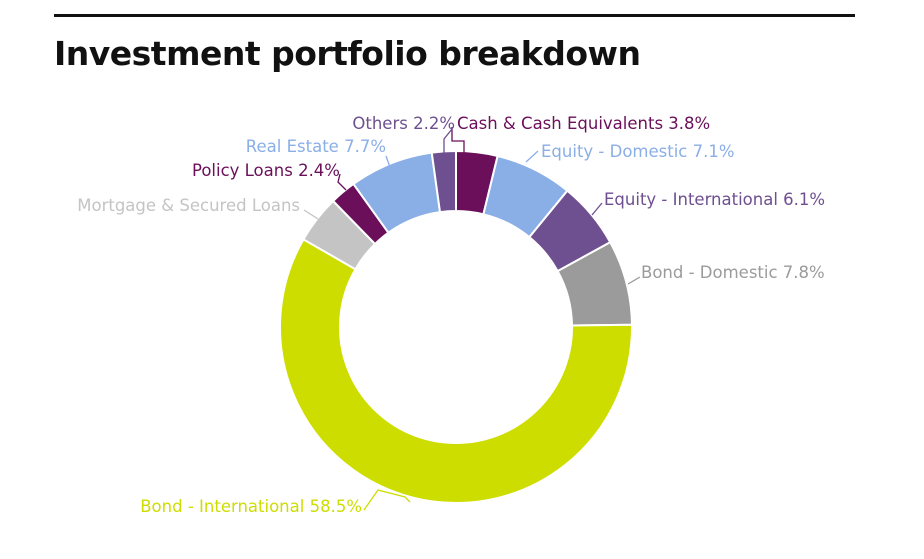 This screenshot has width=924, height=559. What do you see at coordinates (266, 170) in the screenshot?
I see `slice-label: Policy Loans 2.4%` at bounding box center [266, 170].